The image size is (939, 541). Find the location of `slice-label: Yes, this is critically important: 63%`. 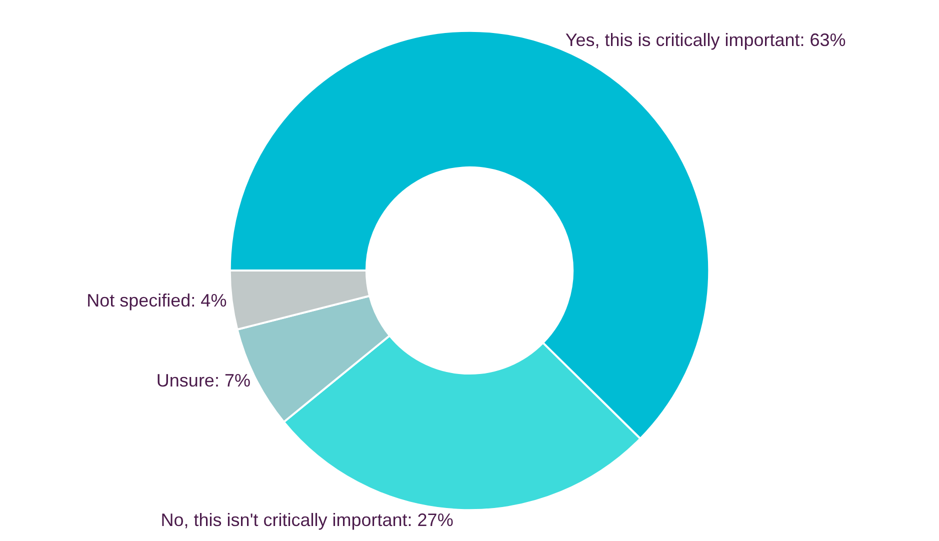

slice-label: Yes, this is critically important: 63% is located at coordinates (705, 40).